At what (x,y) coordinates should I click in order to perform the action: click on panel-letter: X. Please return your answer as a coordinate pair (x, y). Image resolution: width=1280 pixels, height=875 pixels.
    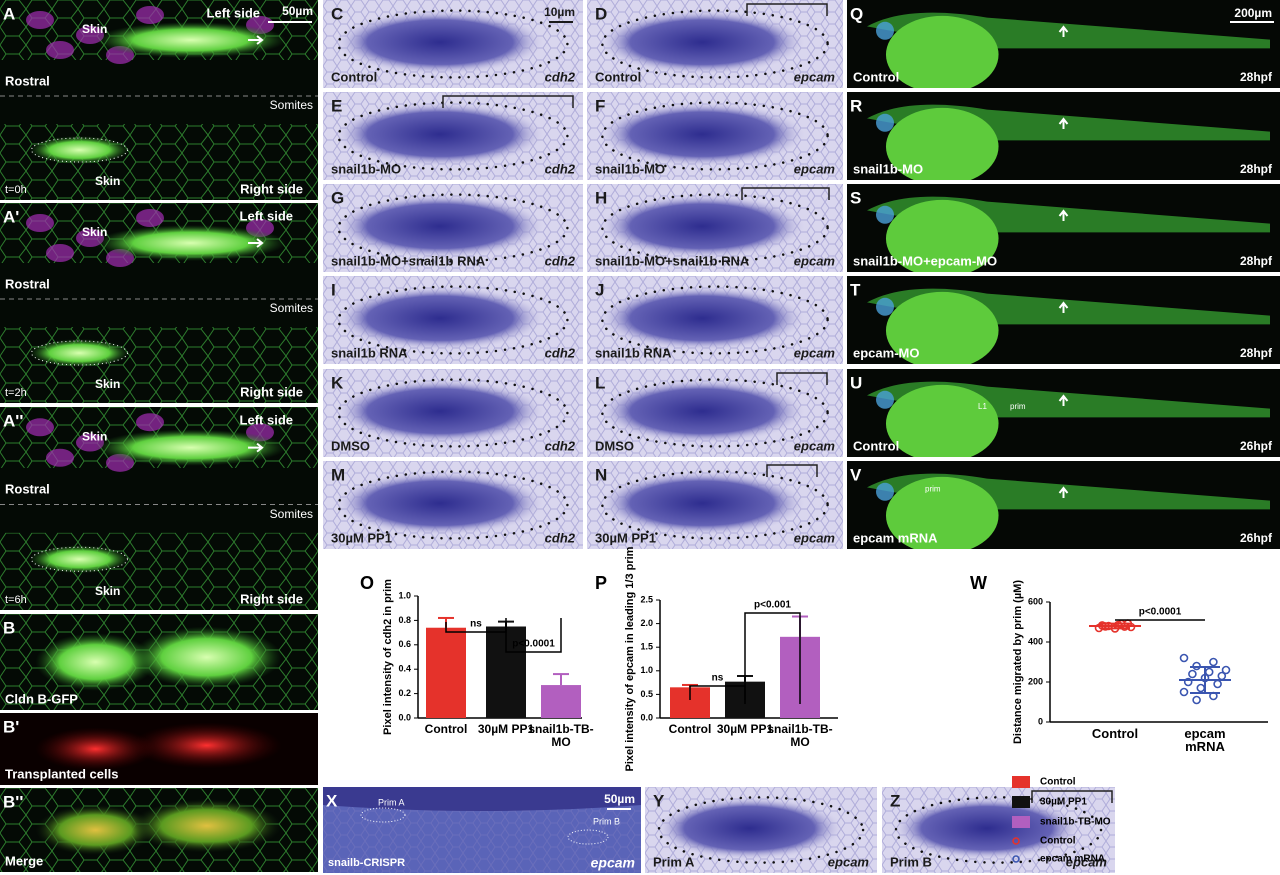
    Looking at the image, I should click on (332, 800).